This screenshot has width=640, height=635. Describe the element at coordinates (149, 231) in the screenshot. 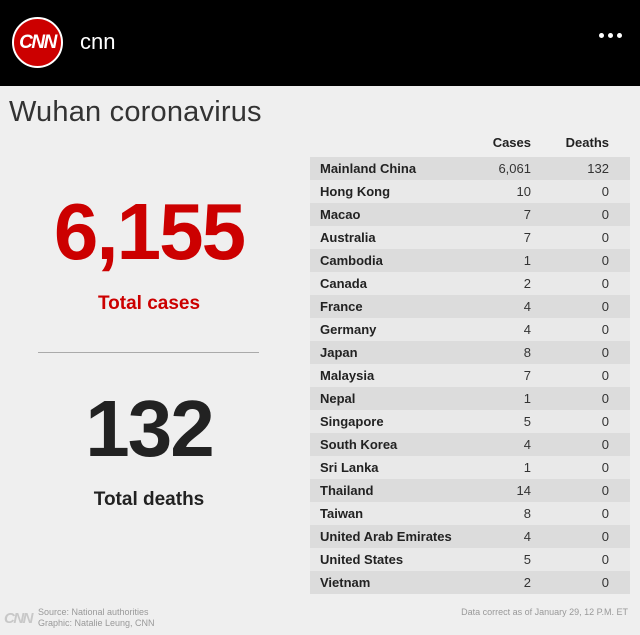

I see `total-cases-number: 6,155` at that location.